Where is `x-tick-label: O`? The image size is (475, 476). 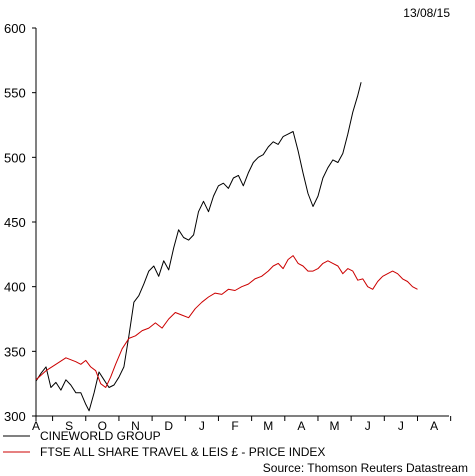 x-tick-label: O is located at coordinates (102, 426).